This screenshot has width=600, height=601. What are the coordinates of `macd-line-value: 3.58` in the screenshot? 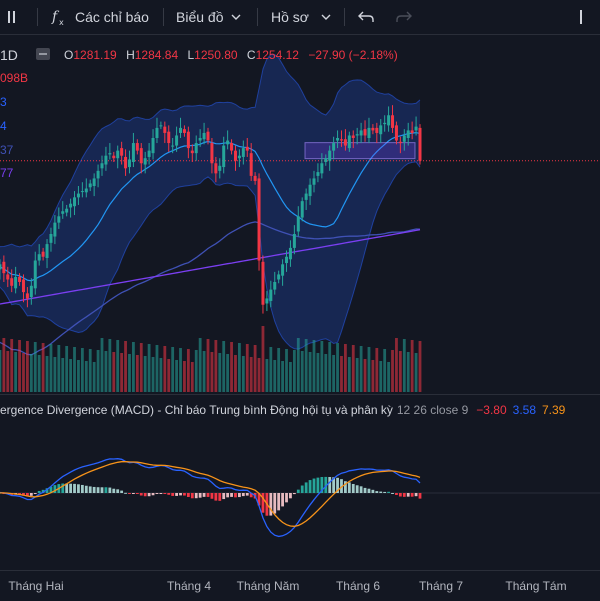 It's located at (524, 410).